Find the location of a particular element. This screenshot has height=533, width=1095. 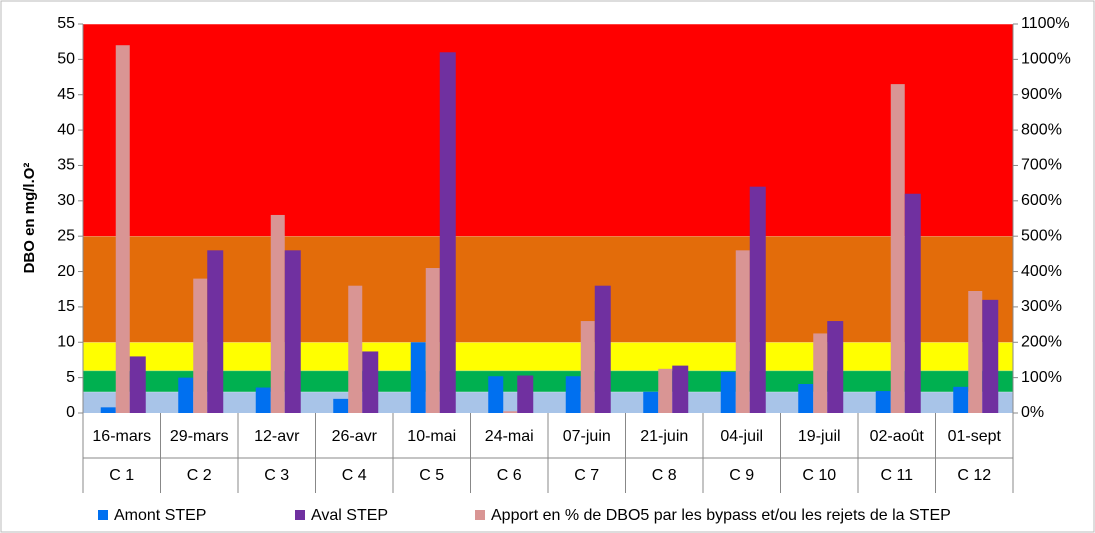

y-tick-label: 15 is located at coordinates (66, 306).